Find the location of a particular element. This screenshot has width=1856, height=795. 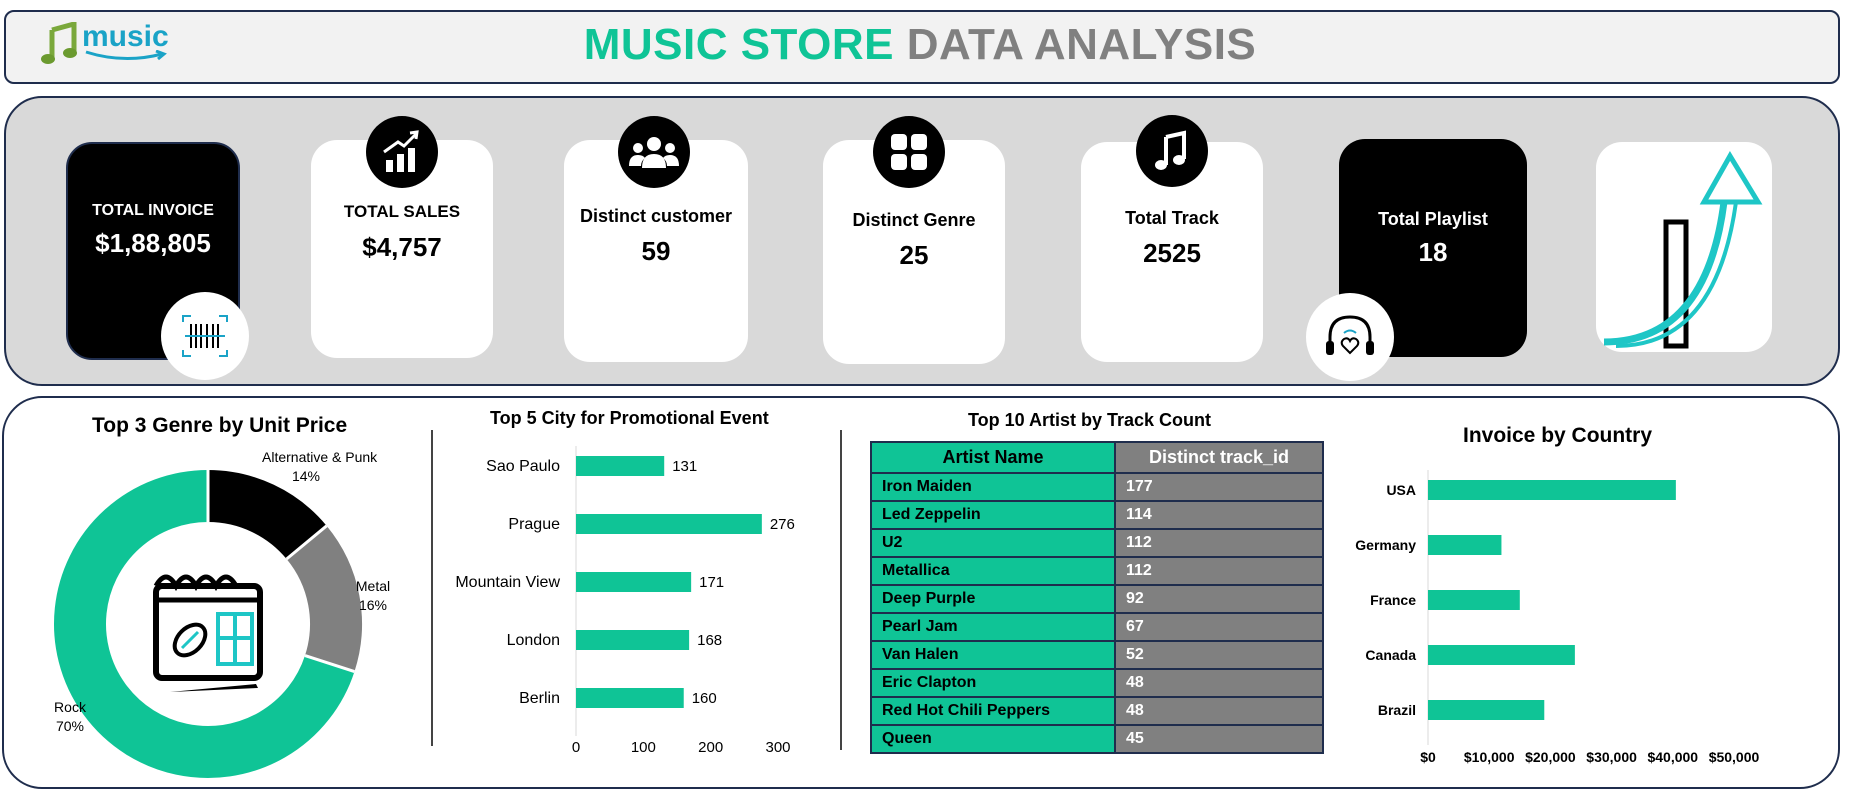

artist-name-cell: Queen is located at coordinates (993, 739).